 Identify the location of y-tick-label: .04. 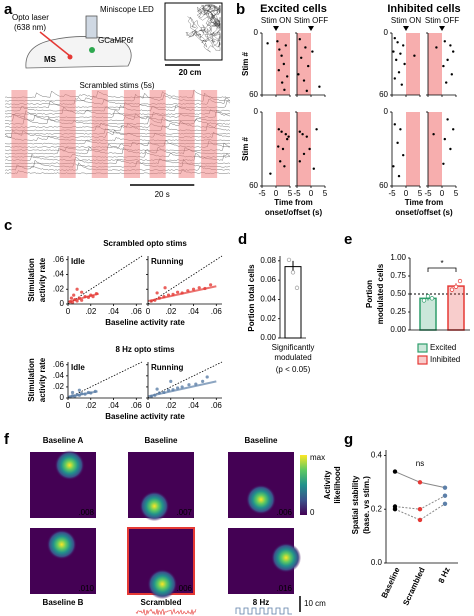
(59, 274).